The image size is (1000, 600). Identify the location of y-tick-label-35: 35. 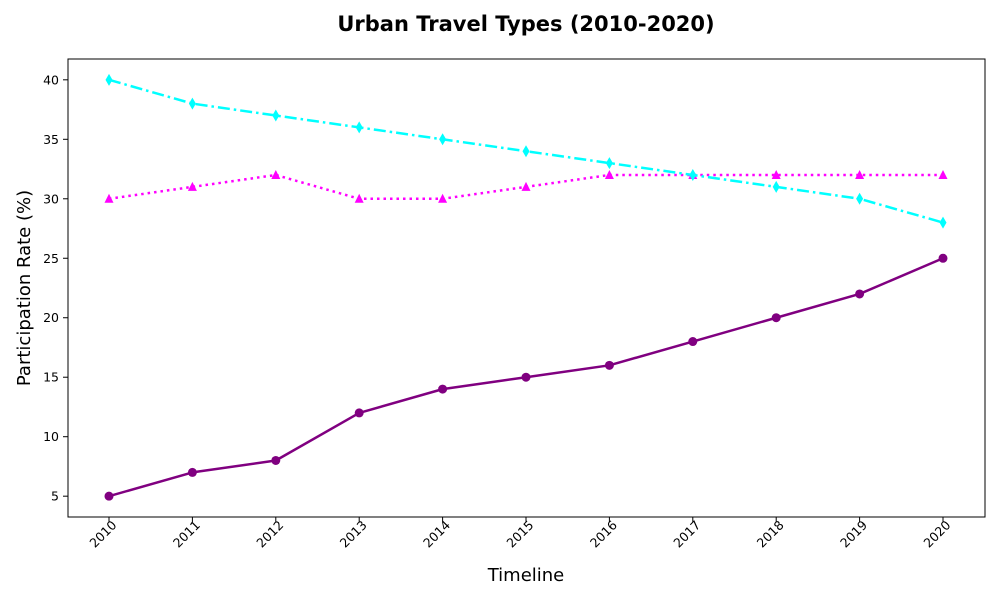
(51, 139).